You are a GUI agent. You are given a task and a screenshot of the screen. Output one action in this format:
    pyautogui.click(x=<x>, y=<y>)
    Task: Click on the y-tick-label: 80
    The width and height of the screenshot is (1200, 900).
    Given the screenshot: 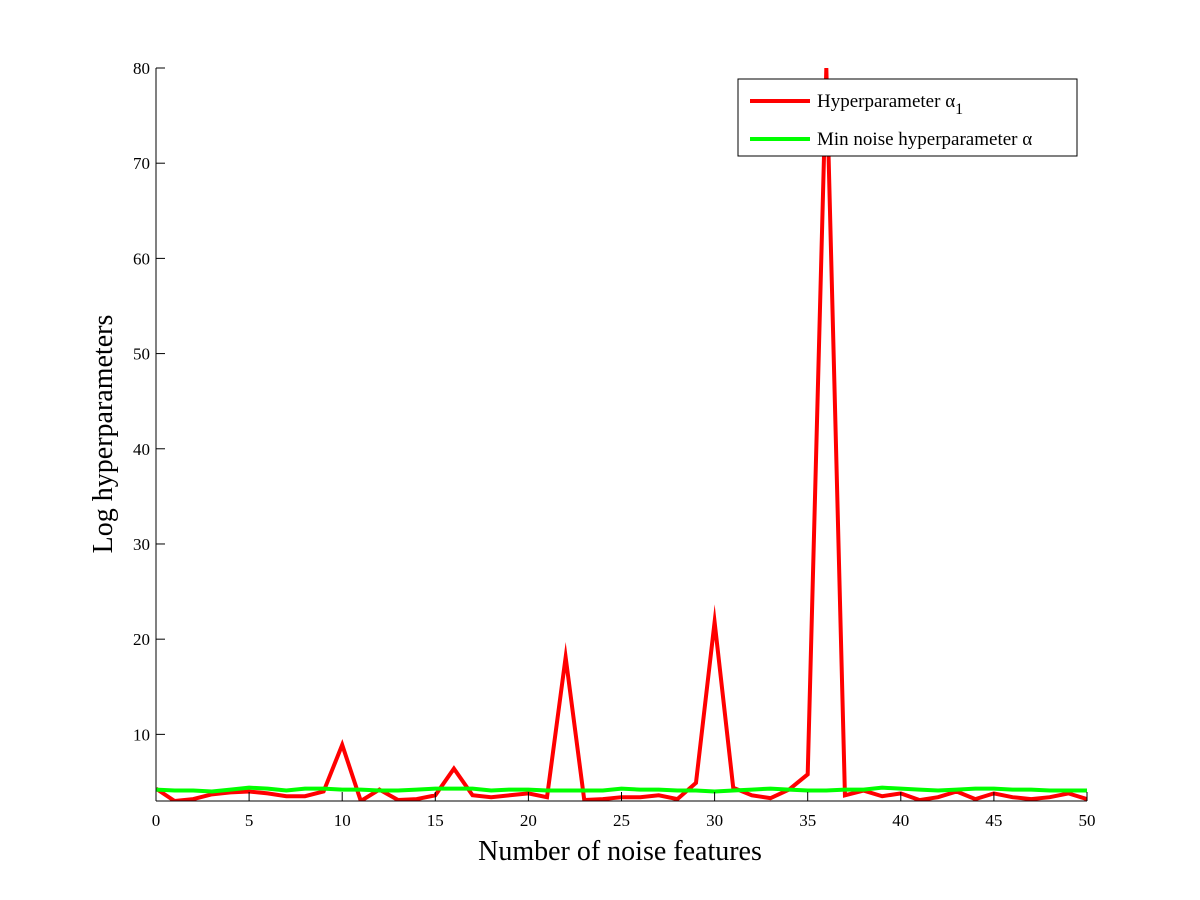 What is the action you would take?
    pyautogui.click(x=141, y=68)
    